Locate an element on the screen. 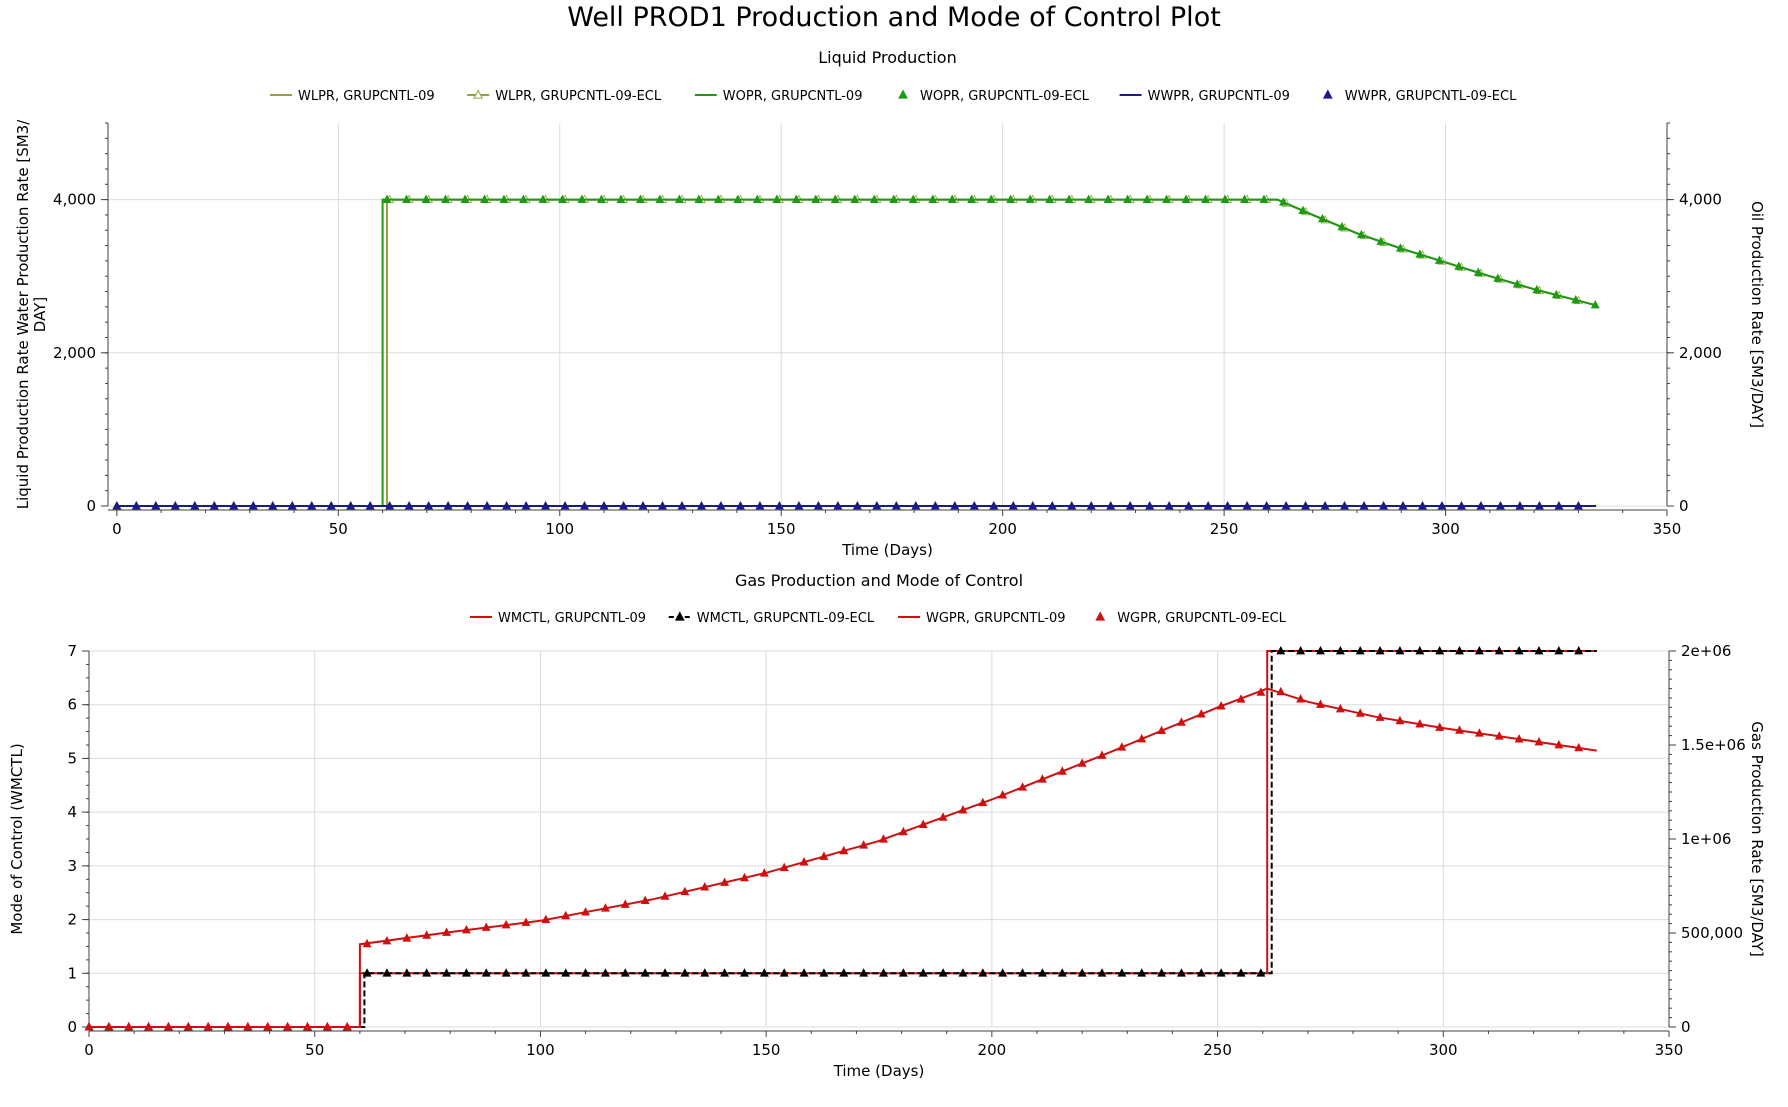 Image resolution: width=1788 pixels, height=1107 pixels. y-axis-title-line: DAY] is located at coordinates (40, 314).